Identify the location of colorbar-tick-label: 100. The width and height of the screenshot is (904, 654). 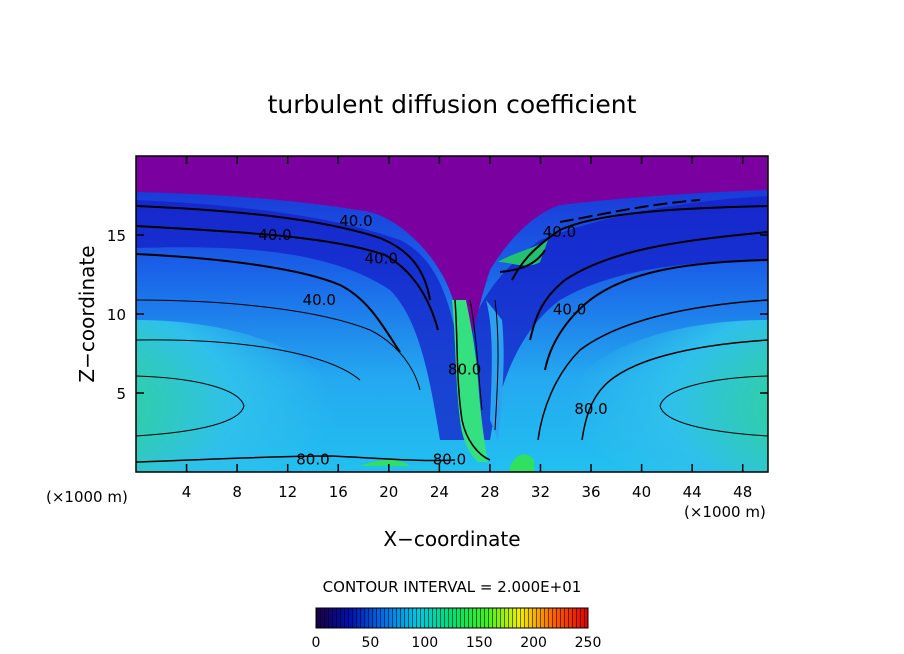
(424, 643).